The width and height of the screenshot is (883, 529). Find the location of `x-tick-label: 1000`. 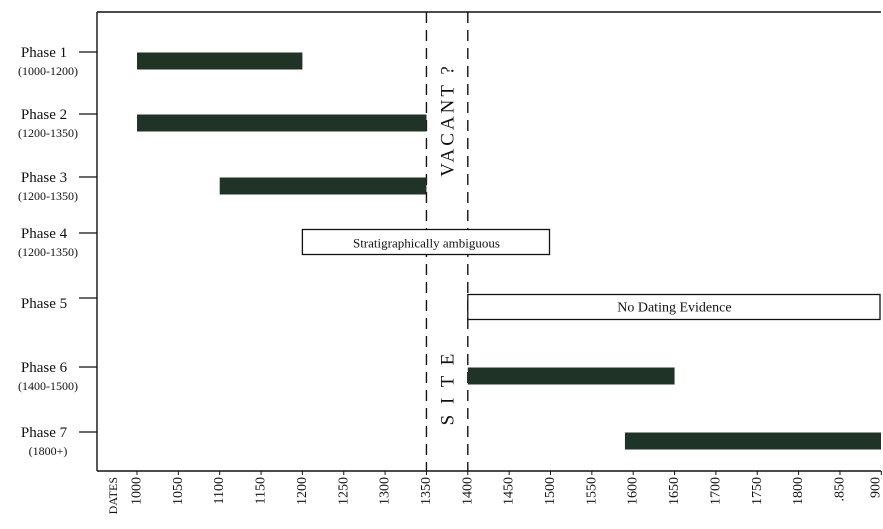

x-tick-label: 1000 is located at coordinates (137, 491).